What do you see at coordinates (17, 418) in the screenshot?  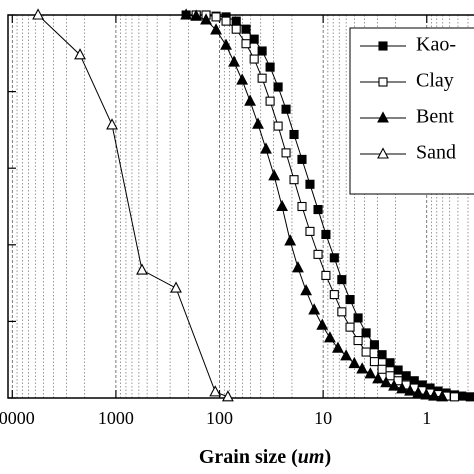 I see `x-tick-label: 10000` at bounding box center [17, 418].